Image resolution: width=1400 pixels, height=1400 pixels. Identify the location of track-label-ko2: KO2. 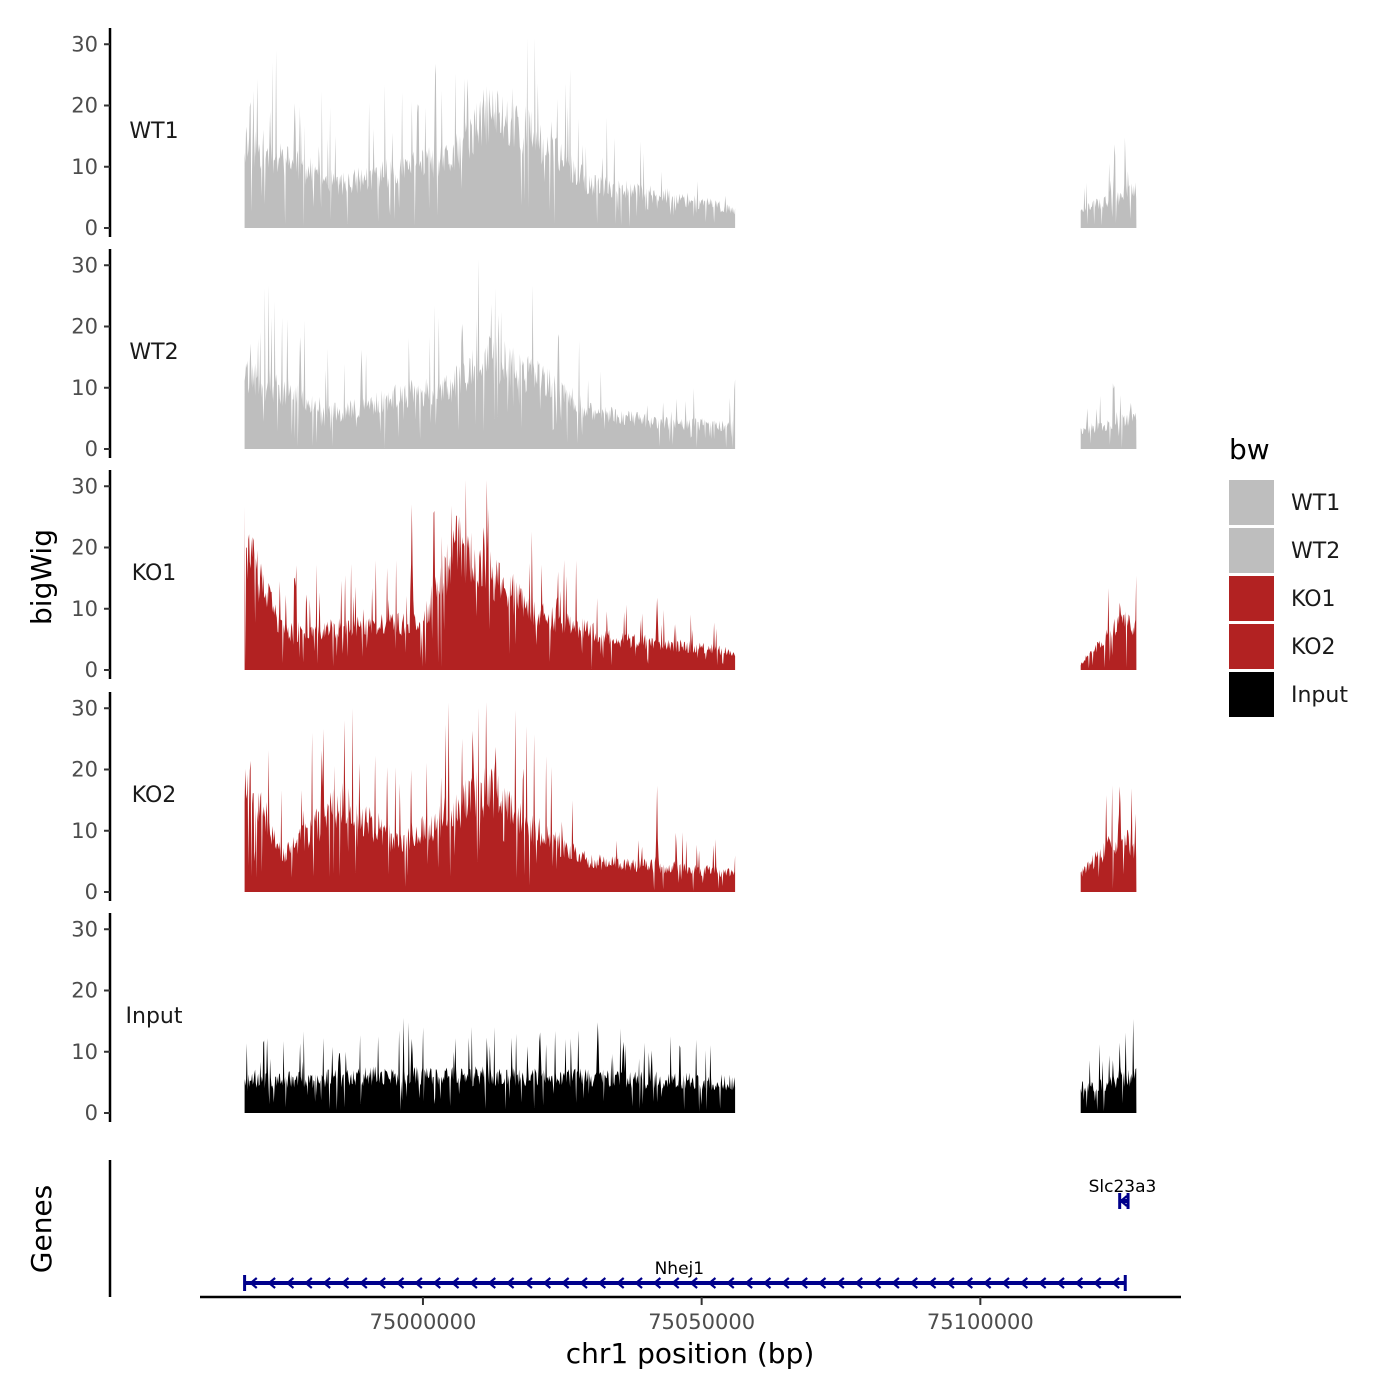
(154, 795).